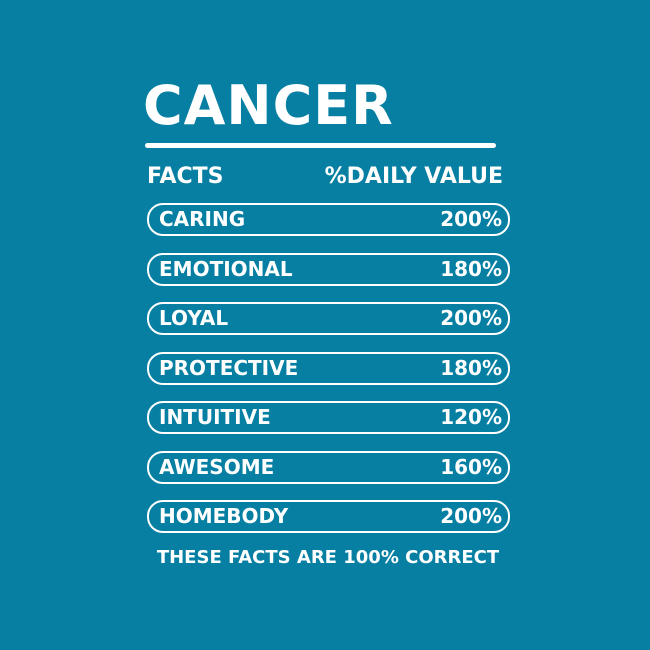 Image resolution: width=650 pixels, height=650 pixels. Describe the element at coordinates (328, 417) in the screenshot. I see `fact-row: INTUITIVE 120%` at that location.